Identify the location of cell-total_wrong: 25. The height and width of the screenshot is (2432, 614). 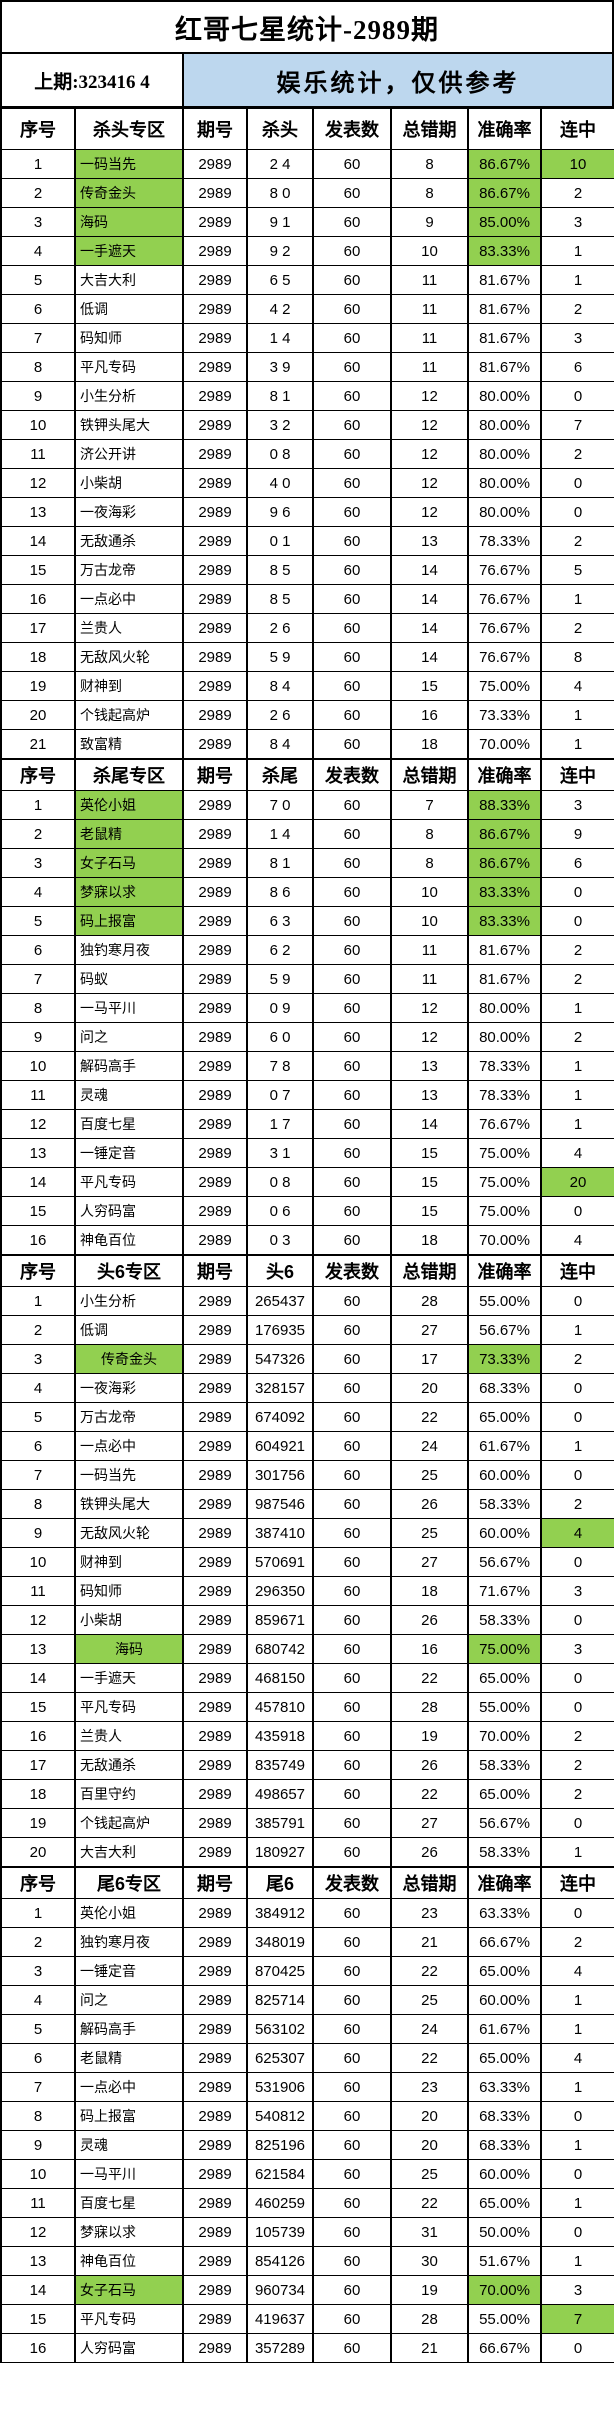
(429, 1475).